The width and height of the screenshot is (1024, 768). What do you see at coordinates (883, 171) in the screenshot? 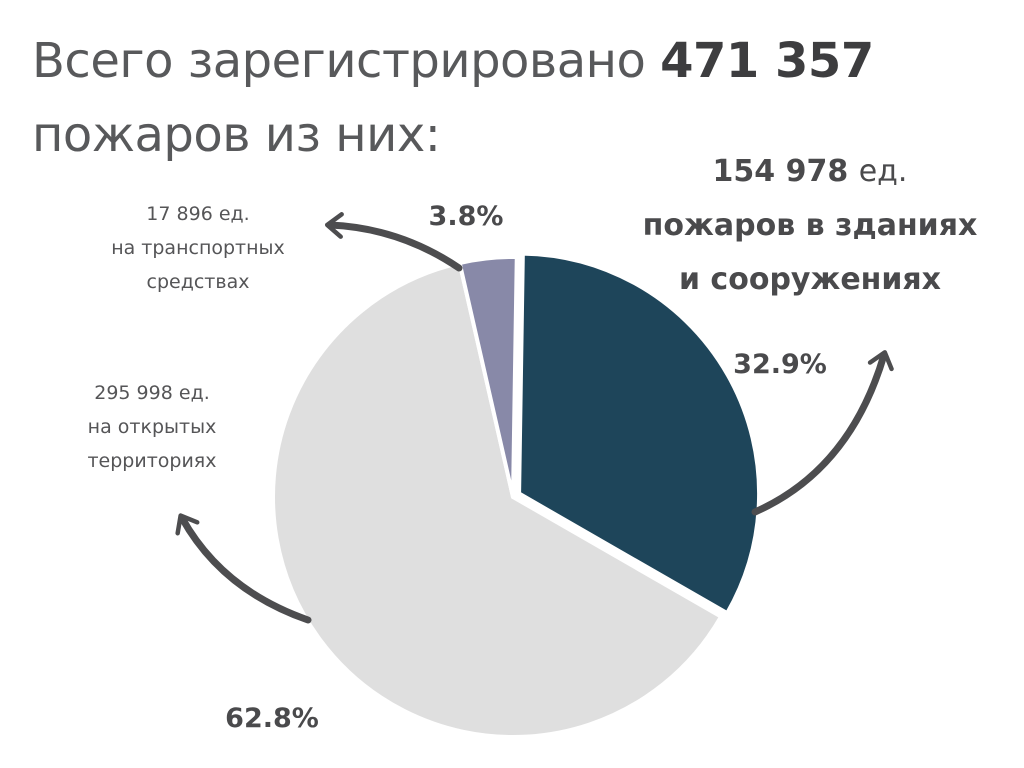
I see `buildings-unit: ед.` at bounding box center [883, 171].